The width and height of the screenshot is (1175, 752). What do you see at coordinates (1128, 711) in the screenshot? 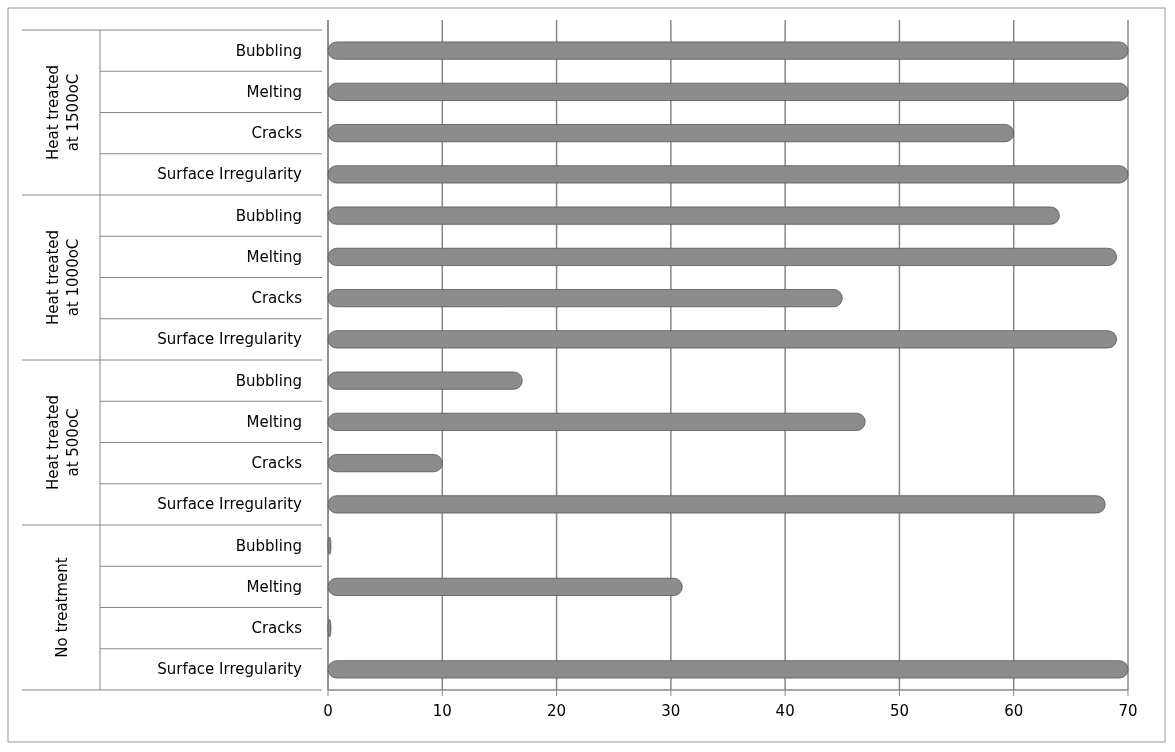
I see `x-tick-label: 70` at bounding box center [1128, 711].